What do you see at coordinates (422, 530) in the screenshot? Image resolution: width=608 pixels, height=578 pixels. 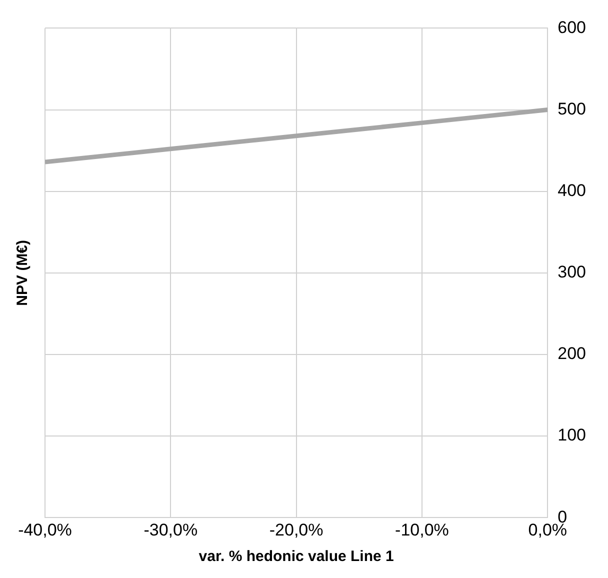 I see `x-tick-label: -10,0%` at bounding box center [422, 530].